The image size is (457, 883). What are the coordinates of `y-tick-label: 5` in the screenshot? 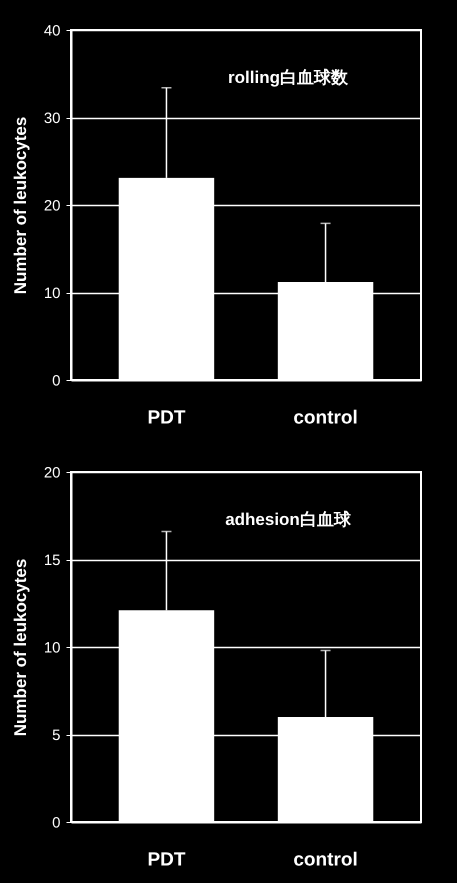 It's located at (56, 735).